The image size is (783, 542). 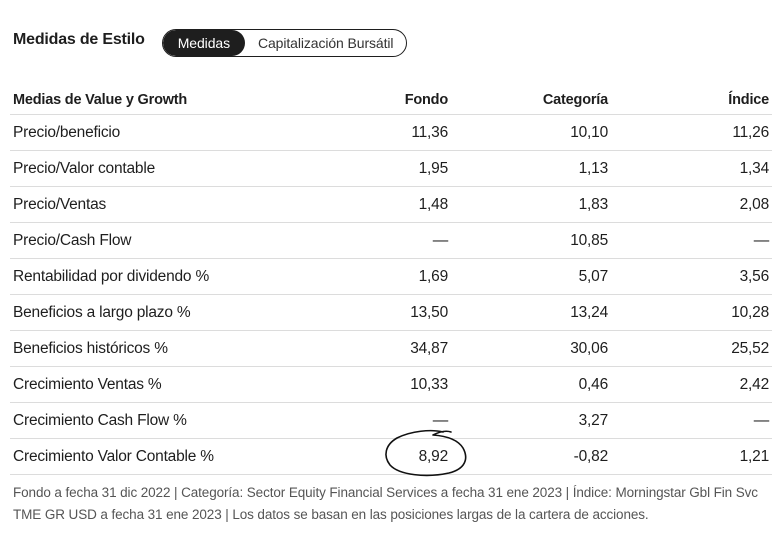 I want to click on circled-value: 8,92, so click(x=425, y=452).